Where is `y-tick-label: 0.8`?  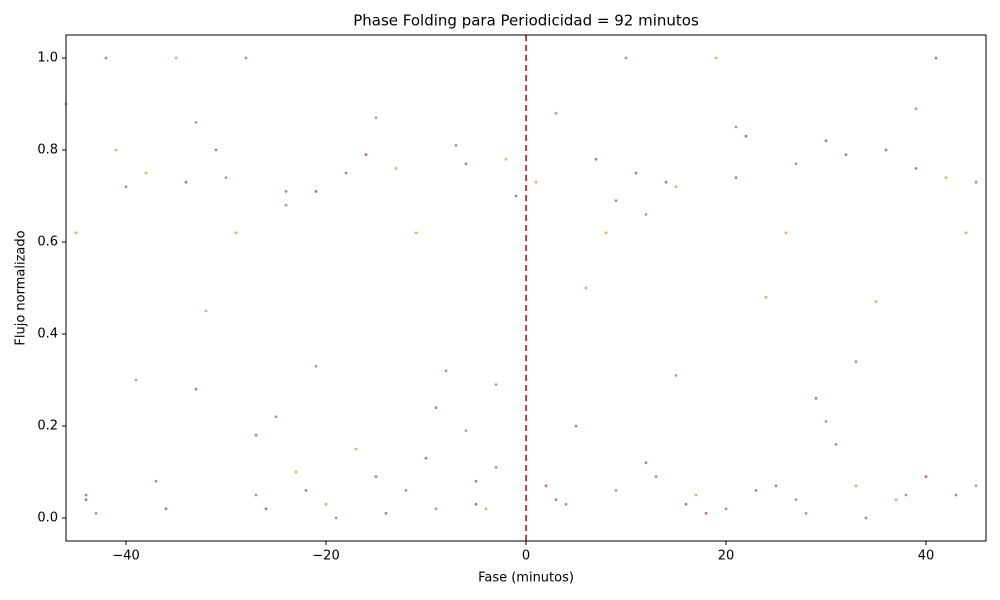 y-tick-label: 0.8 is located at coordinates (47, 150).